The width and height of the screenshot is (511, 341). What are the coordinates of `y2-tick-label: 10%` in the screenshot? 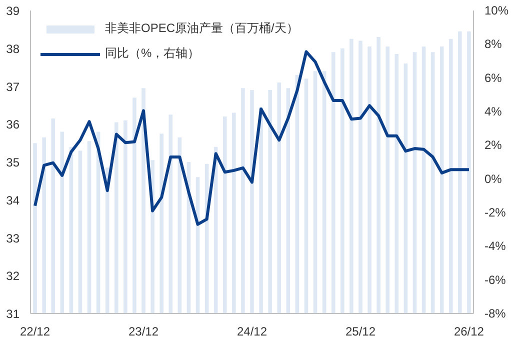 It's located at (496, 11).